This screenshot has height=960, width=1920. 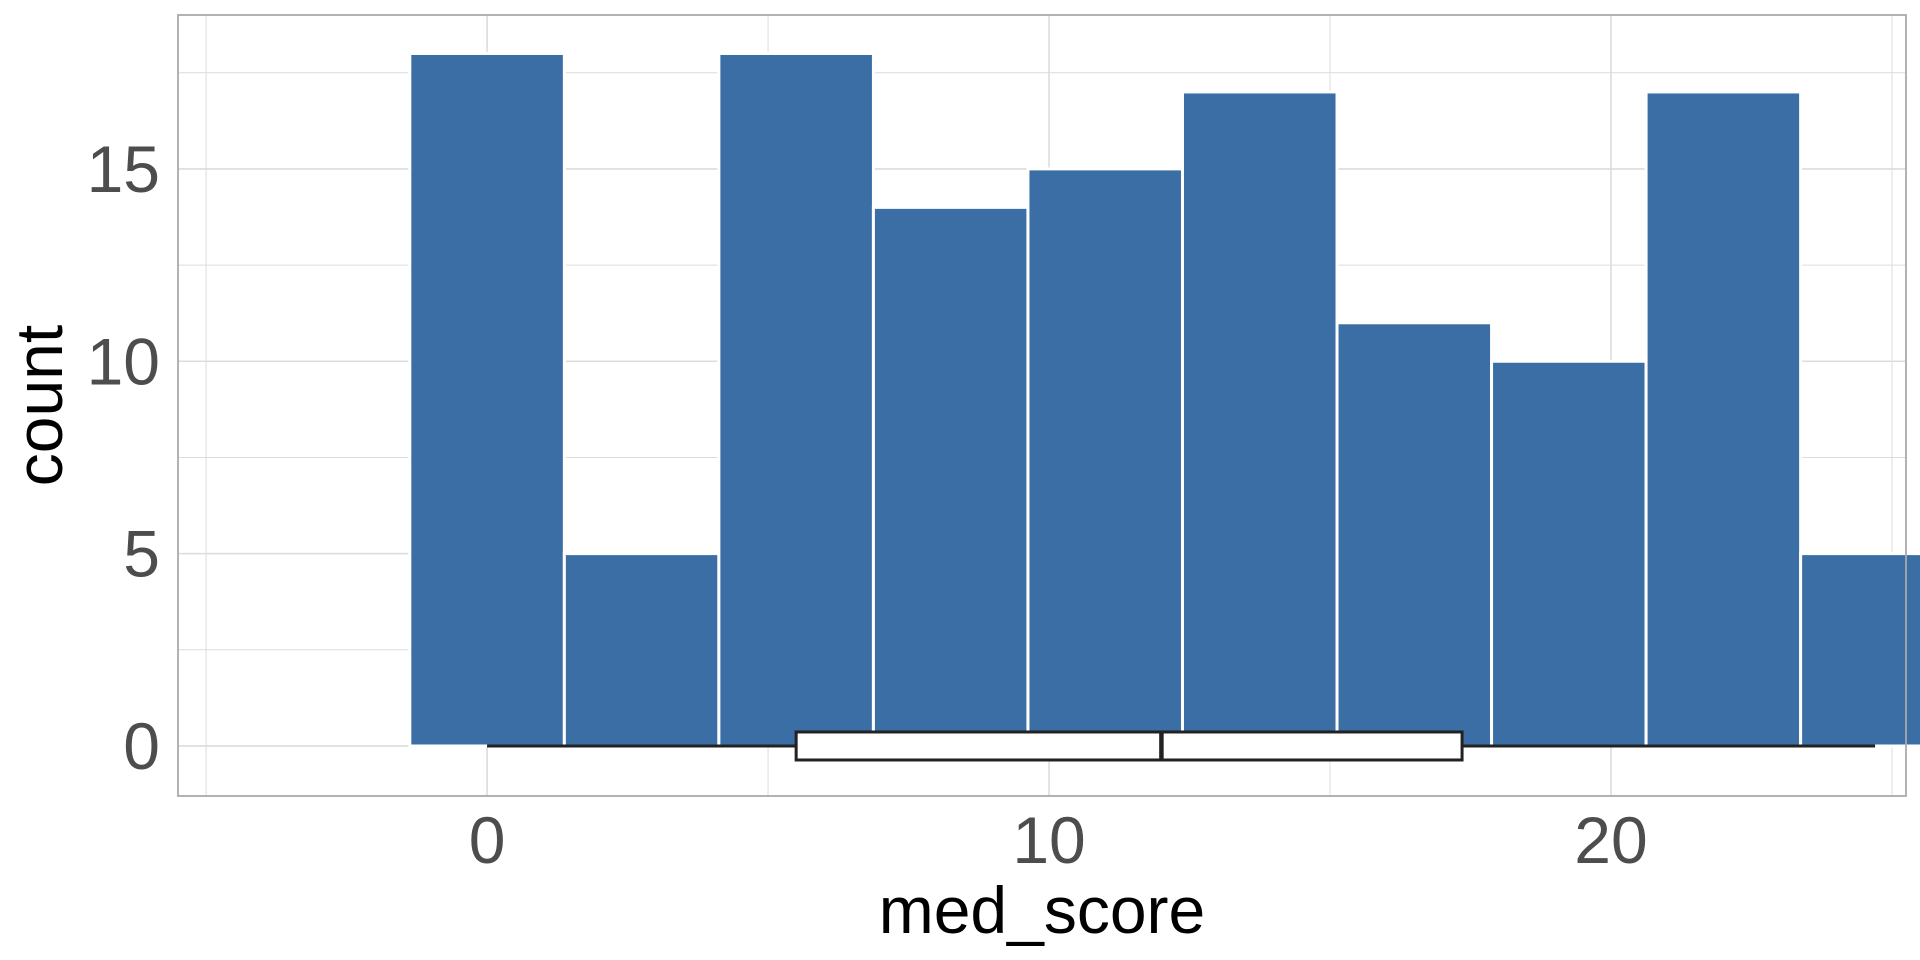 I want to click on x-tick-label: 20, so click(x=1610, y=840).